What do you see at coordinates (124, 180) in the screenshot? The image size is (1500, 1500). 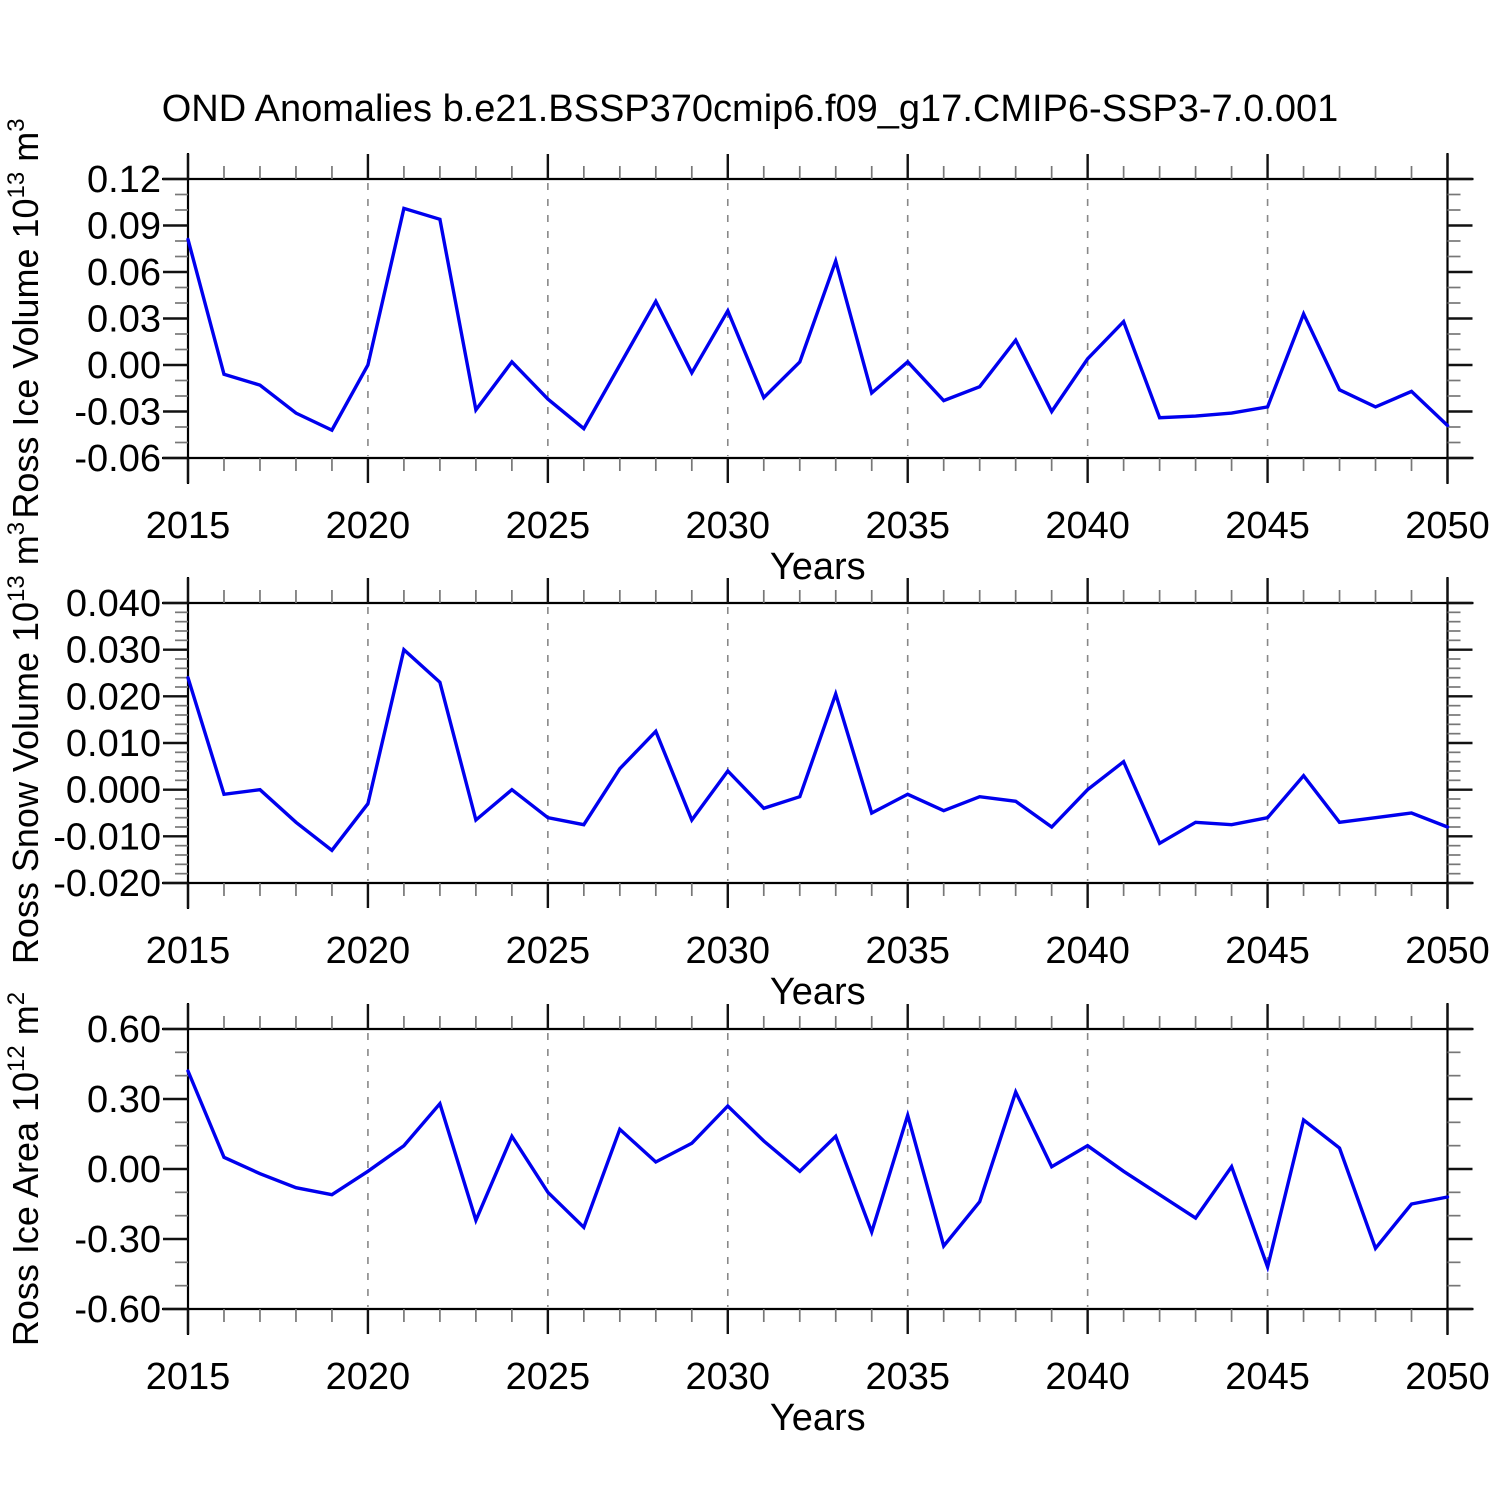 I see `y-tick-label: 0.12` at bounding box center [124, 180].